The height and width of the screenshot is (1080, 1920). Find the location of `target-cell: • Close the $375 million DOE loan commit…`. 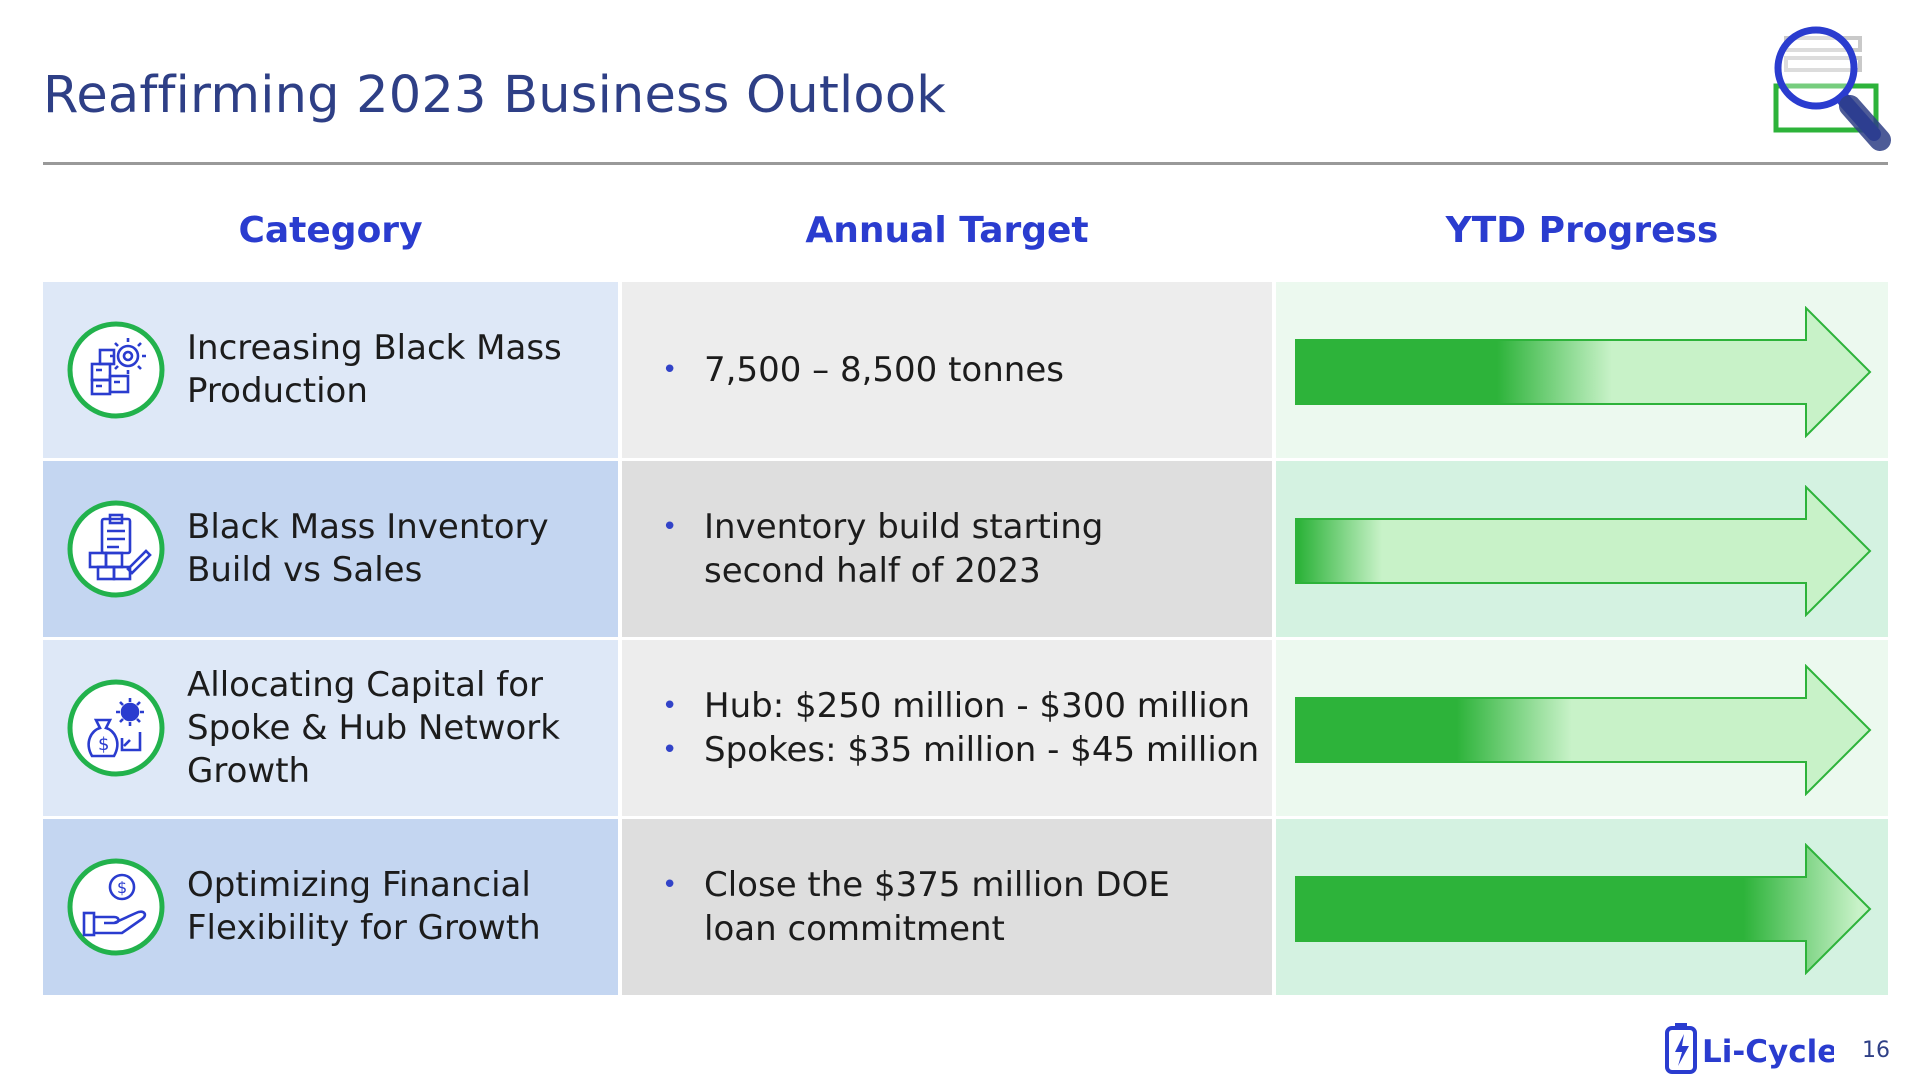

target-cell: • Close the $375 million DOE loan commit… is located at coordinates (947, 907).